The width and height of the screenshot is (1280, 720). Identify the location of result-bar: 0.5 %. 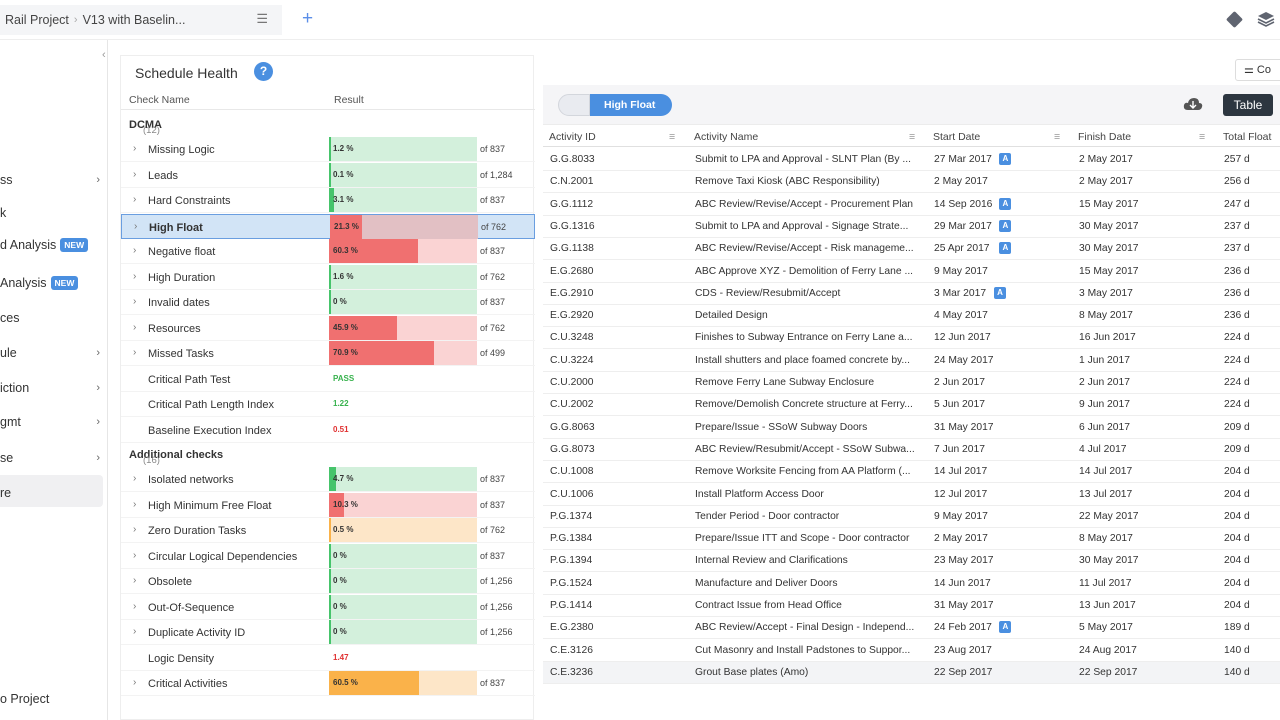
(403, 530).